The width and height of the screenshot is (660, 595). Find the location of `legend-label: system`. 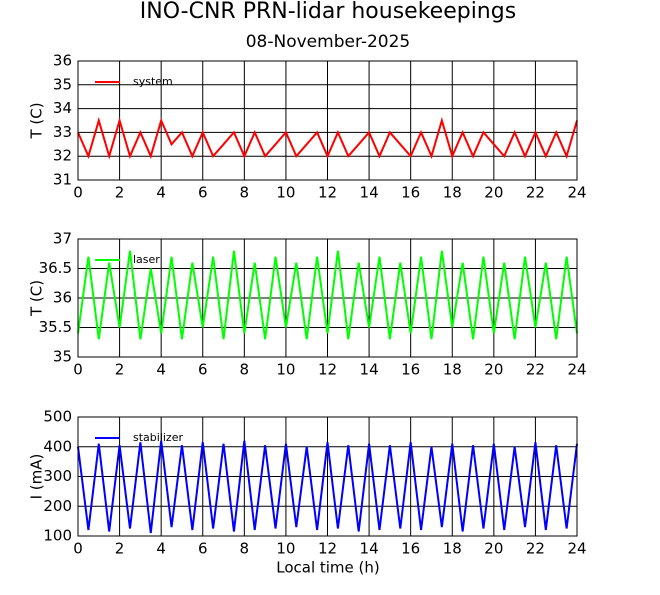

legend-label: system is located at coordinates (153, 81).